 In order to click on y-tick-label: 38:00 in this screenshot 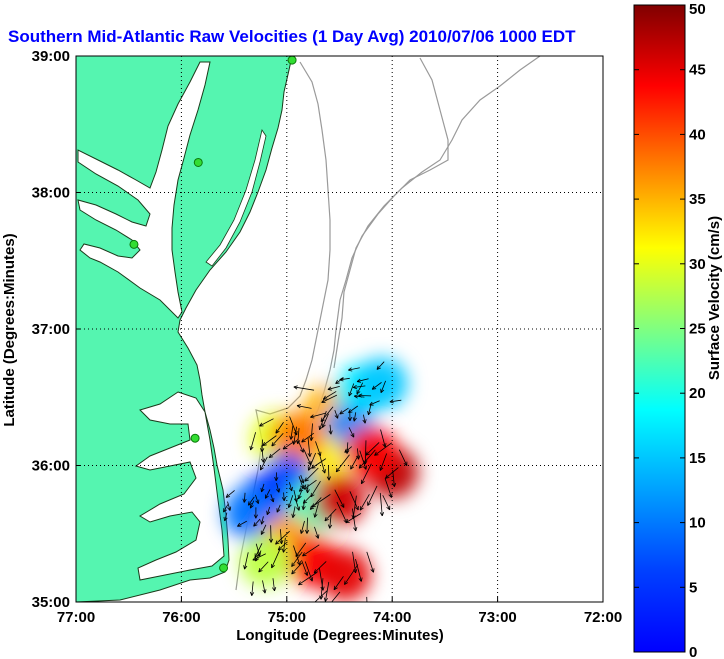, I will do `click(51, 193)`.